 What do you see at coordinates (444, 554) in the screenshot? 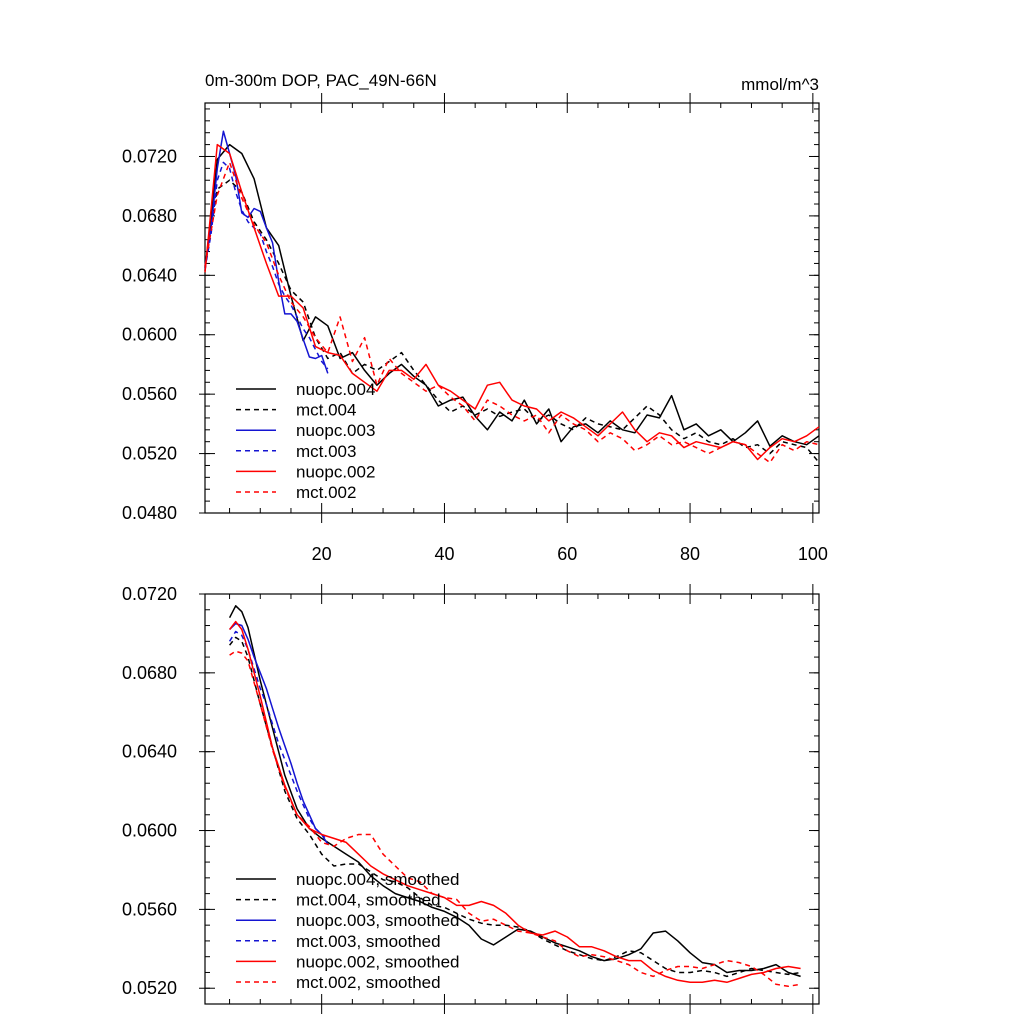
I see `x-tick-label: 40` at bounding box center [444, 554].